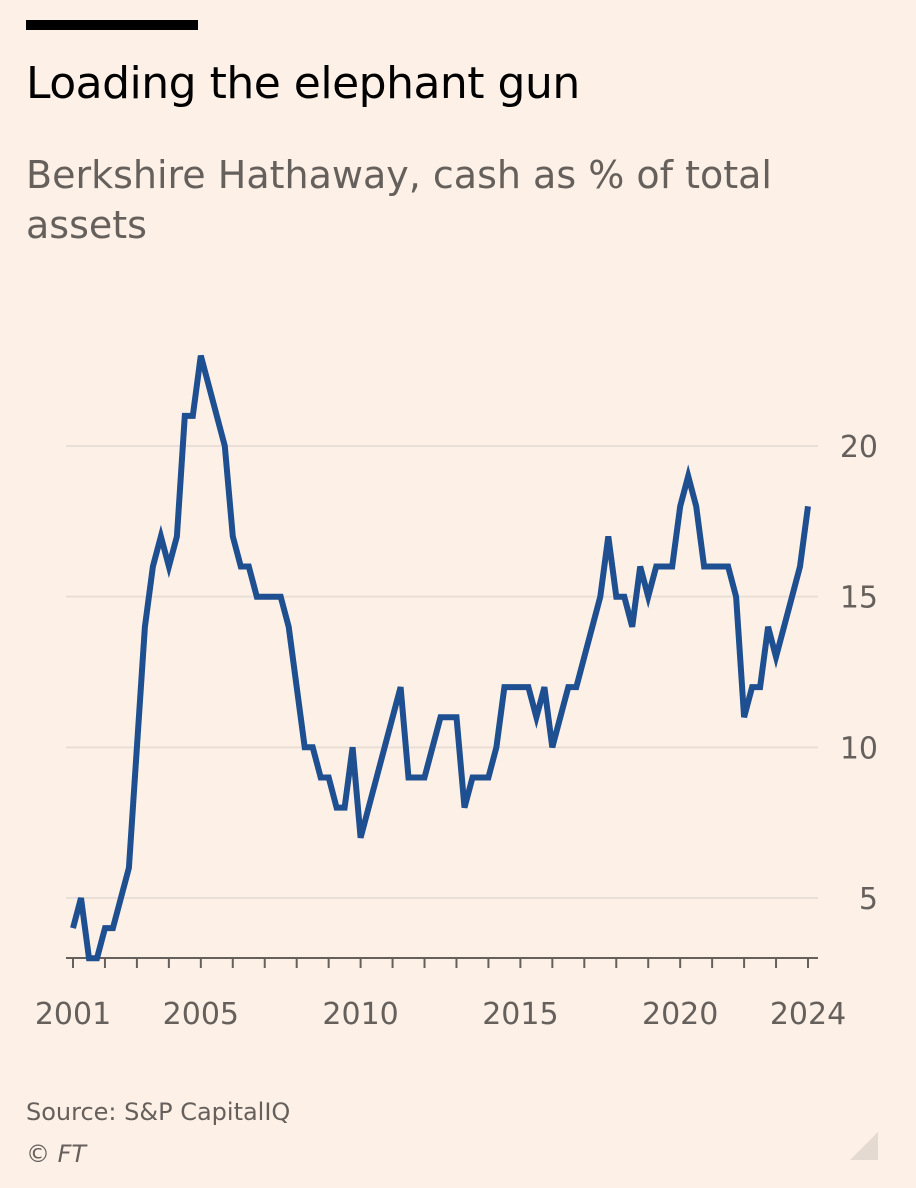  I want to click on ft-credit: © FT, so click(56, 1154).